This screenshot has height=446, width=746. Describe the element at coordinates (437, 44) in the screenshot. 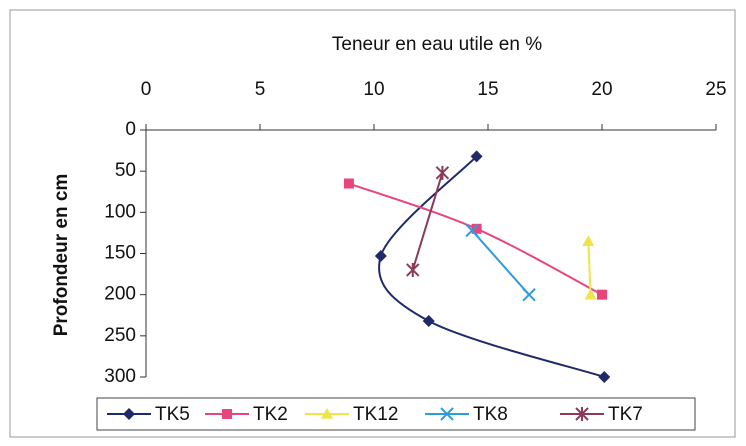

I see `chart-title: Teneur en eau utile en %` at that location.